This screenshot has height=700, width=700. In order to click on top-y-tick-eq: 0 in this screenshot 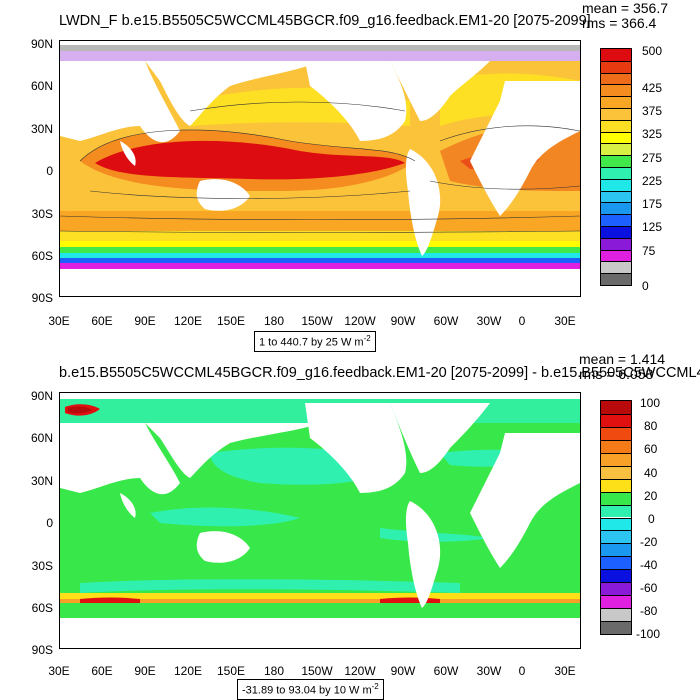, I will do `click(49, 171)`.